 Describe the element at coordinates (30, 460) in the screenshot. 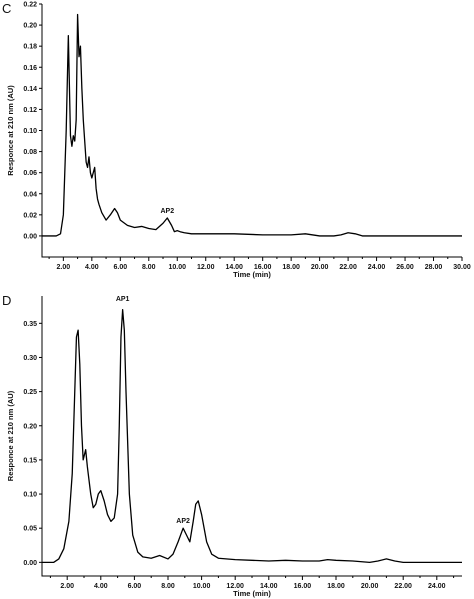

I see `y-tick-label: 0.15` at that location.